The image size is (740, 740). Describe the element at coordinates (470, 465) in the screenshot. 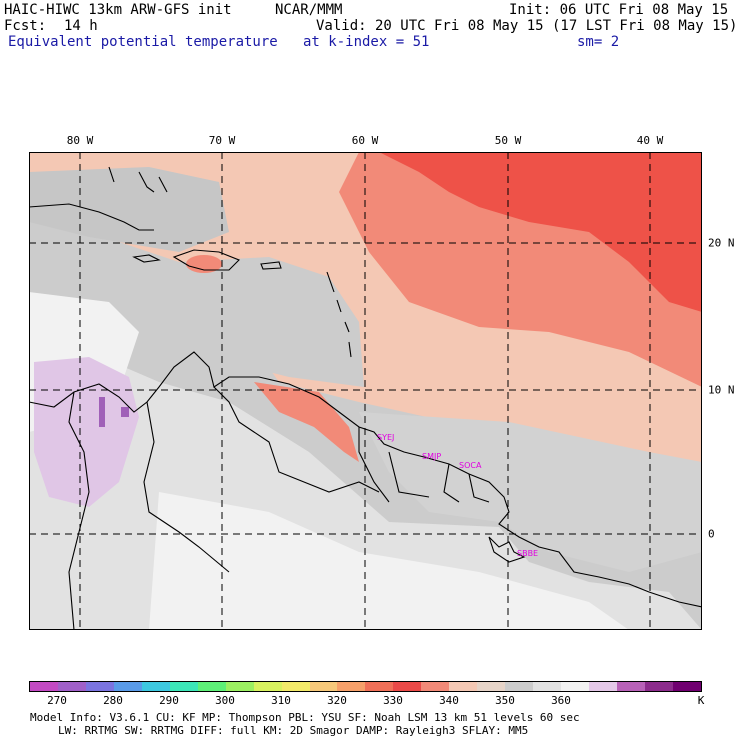

I see `station-soca: SOCA` at that location.